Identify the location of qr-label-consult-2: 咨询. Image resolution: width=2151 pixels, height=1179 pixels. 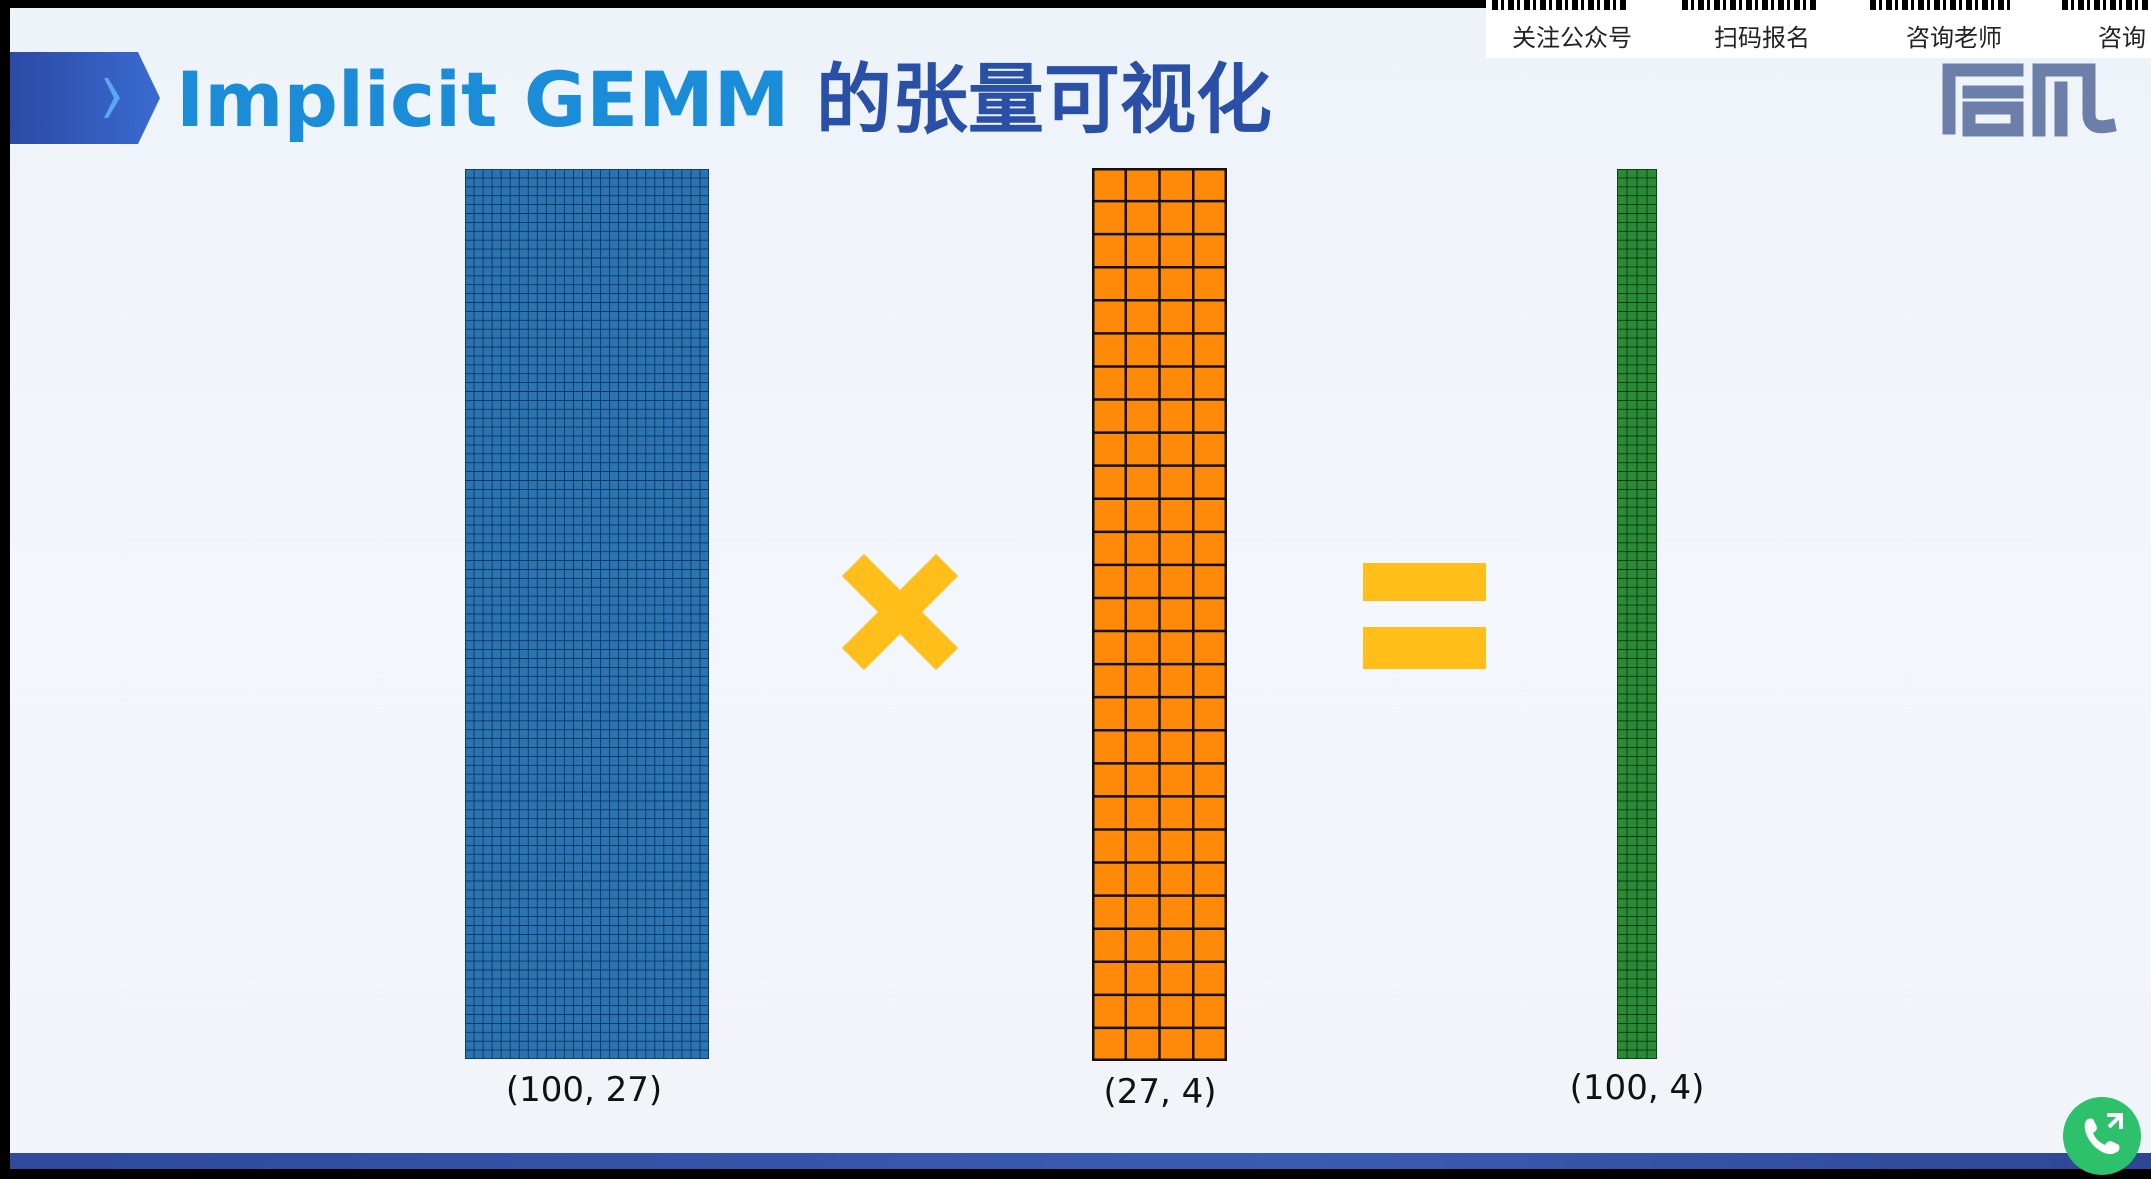
(2122, 38).